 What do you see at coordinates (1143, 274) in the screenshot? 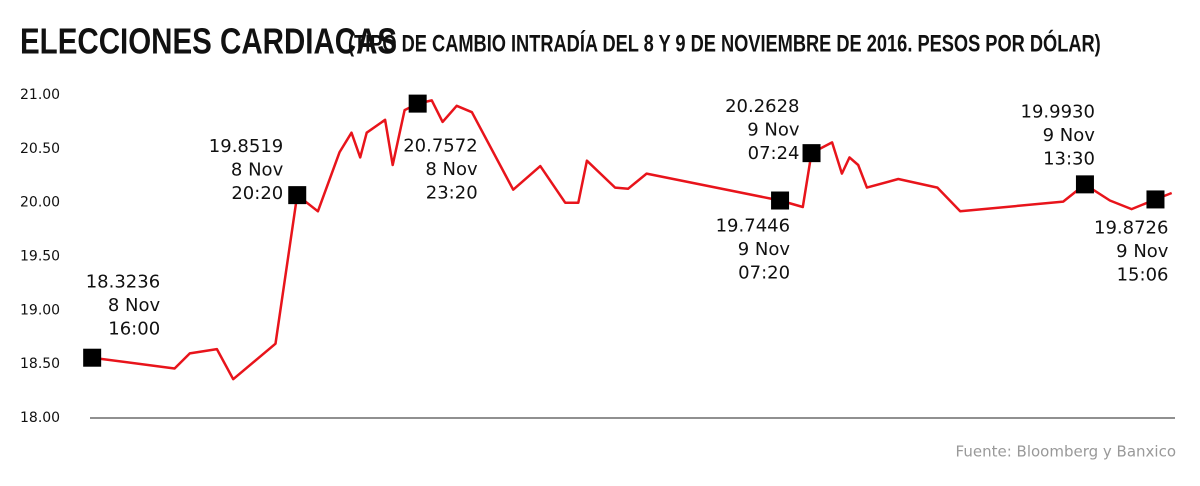
I see `annotation: 15:06` at bounding box center [1143, 274].